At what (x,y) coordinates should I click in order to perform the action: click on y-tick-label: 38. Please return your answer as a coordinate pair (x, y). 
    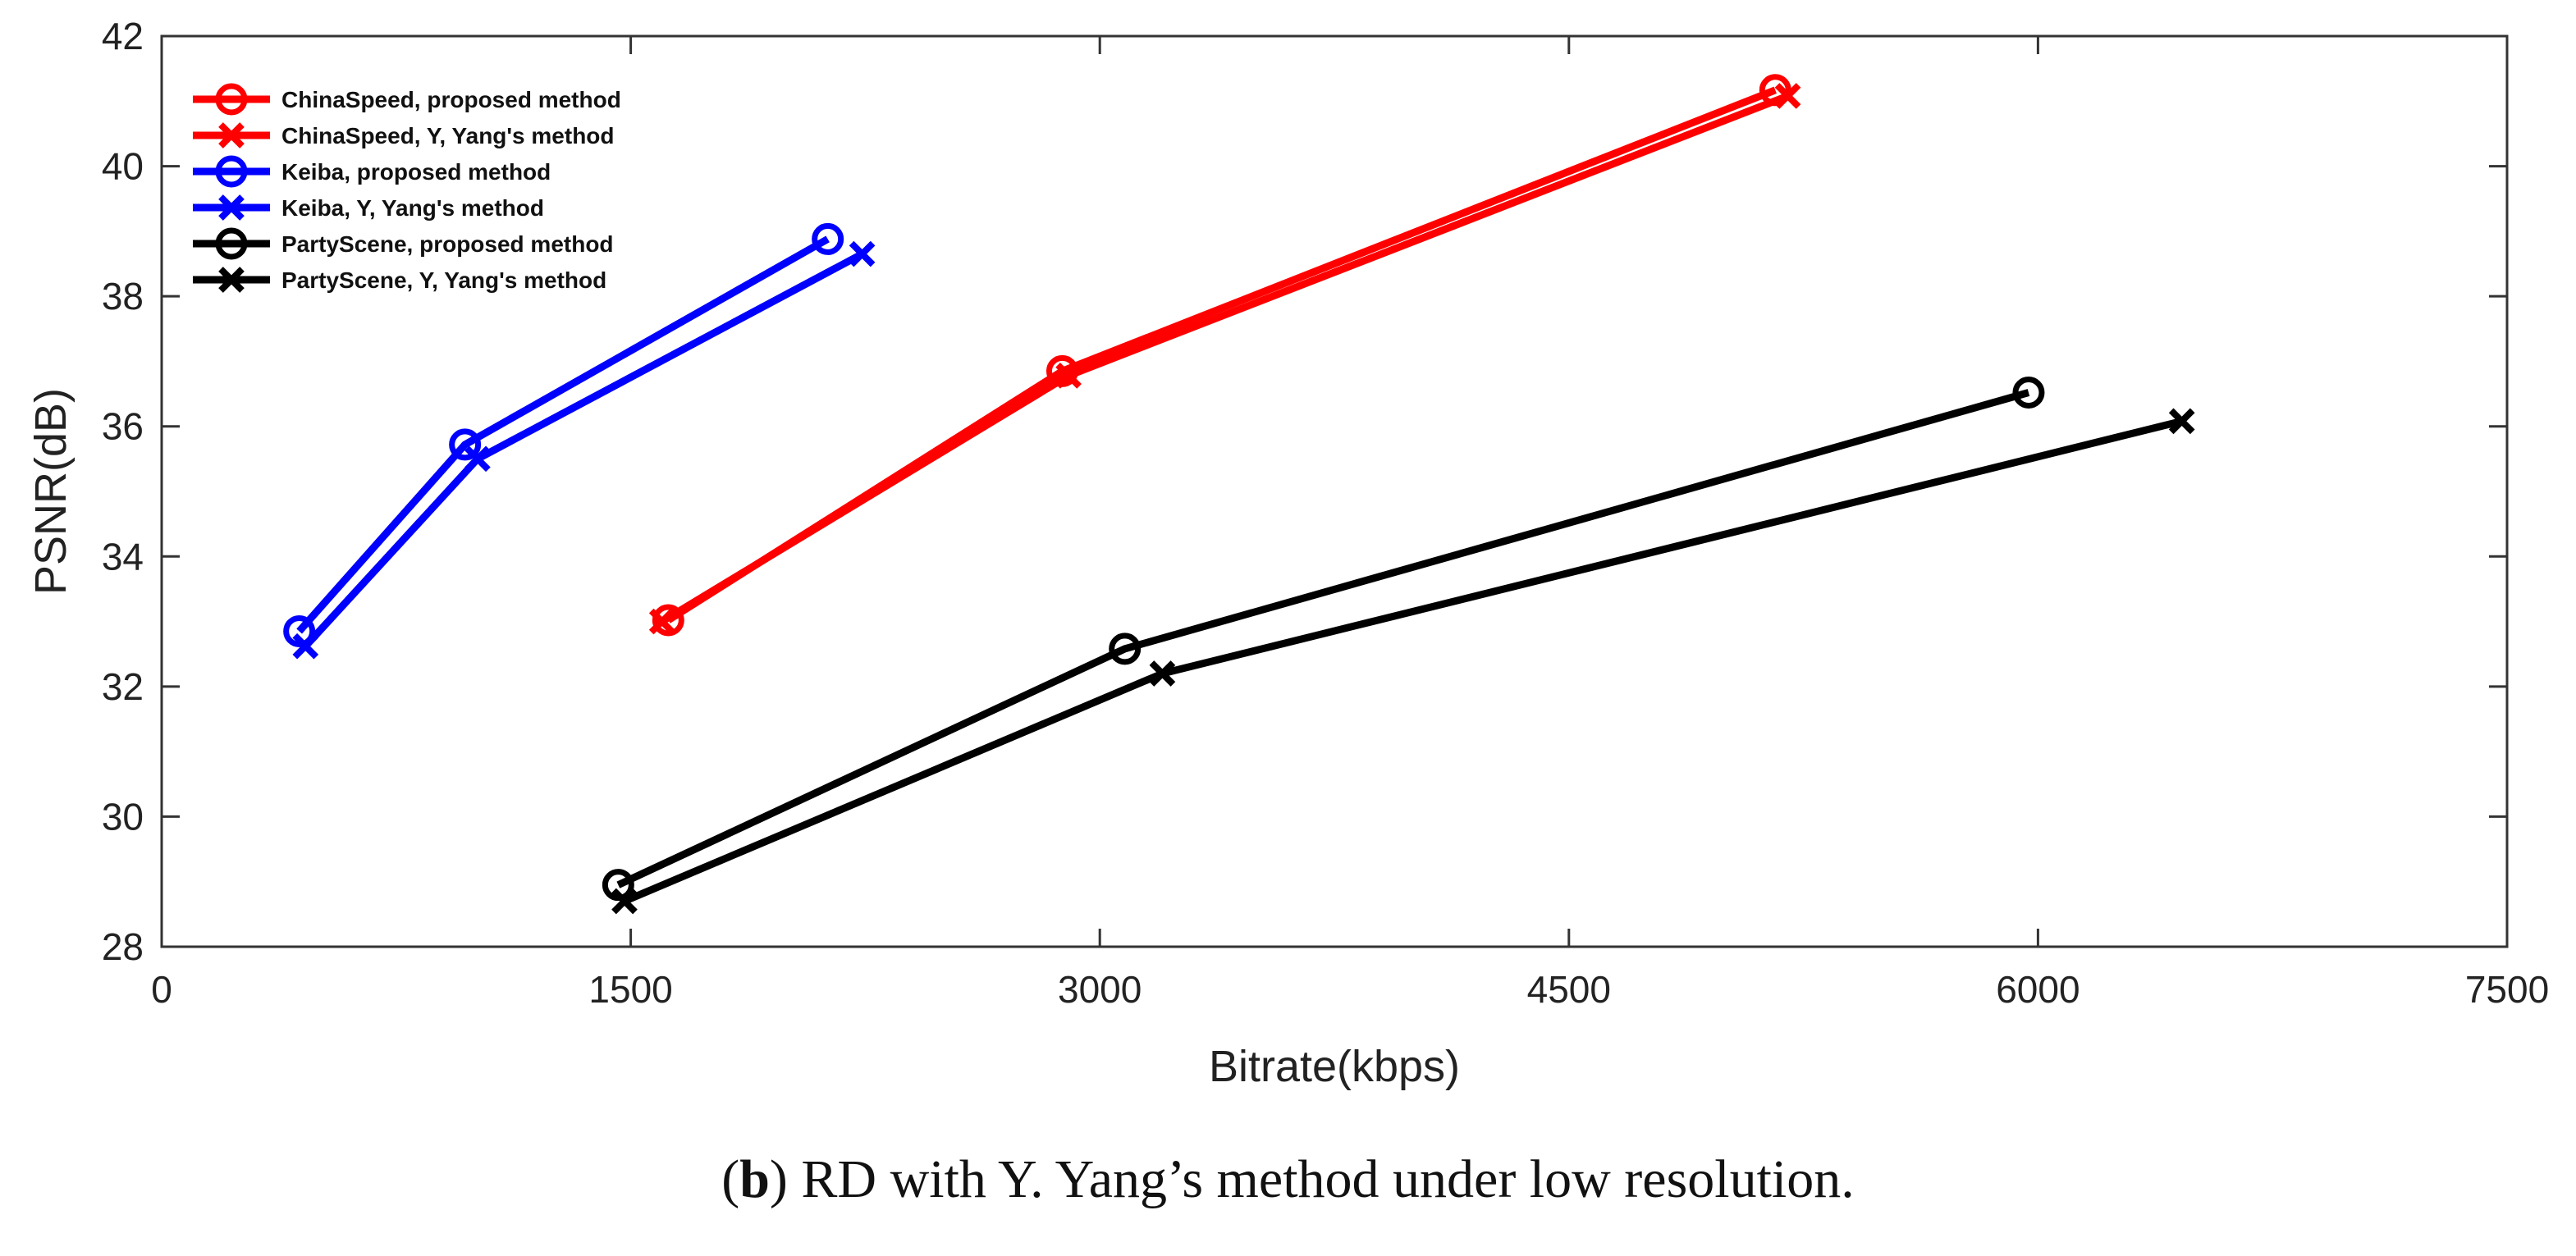
    Looking at the image, I should click on (123, 296).